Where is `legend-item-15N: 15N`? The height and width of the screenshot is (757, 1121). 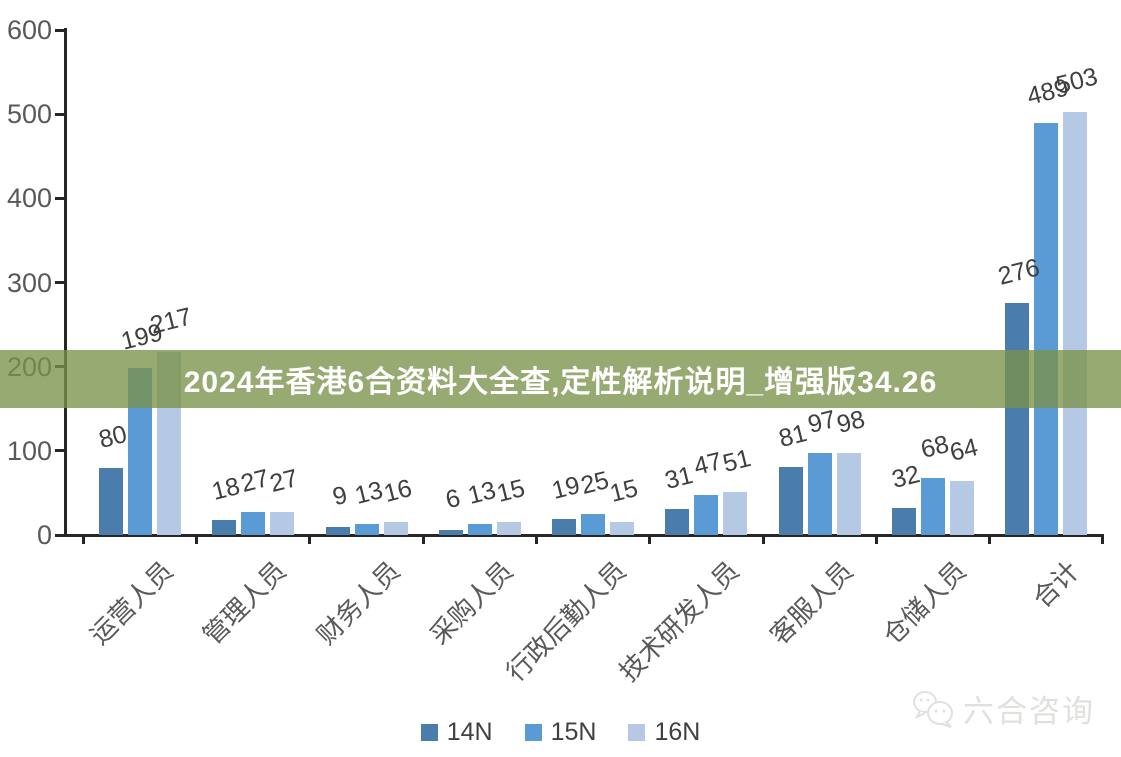 legend-item-15N: 15N is located at coordinates (560, 732).